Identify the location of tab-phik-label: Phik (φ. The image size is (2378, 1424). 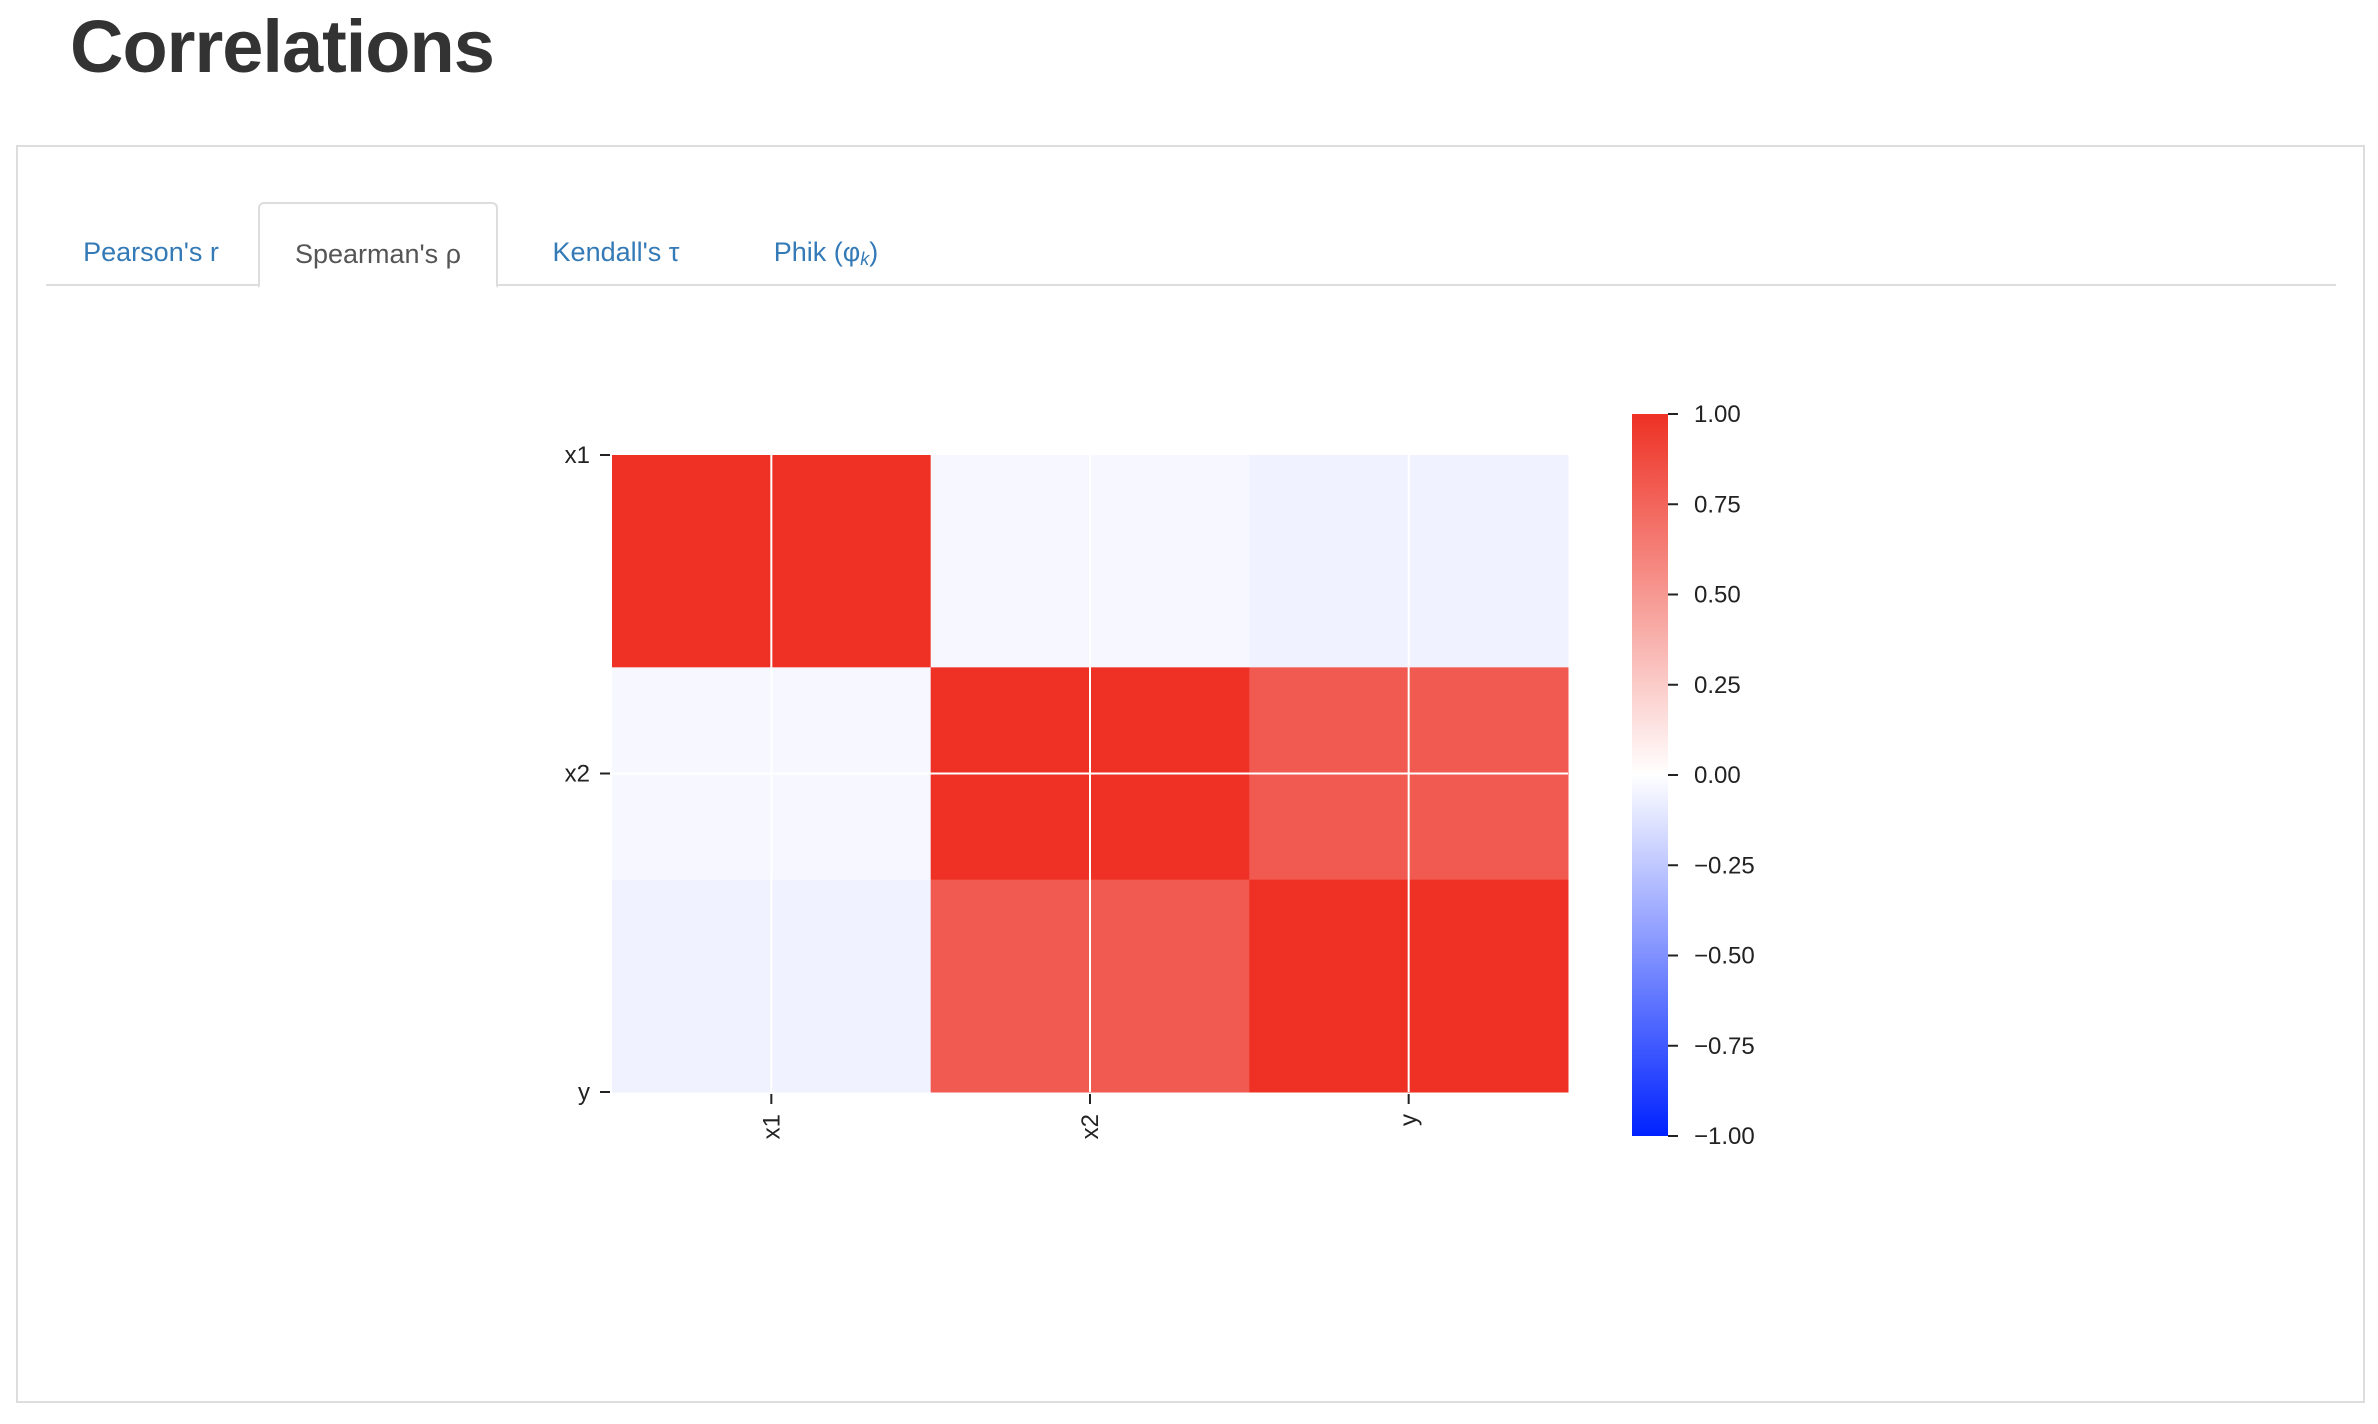
(817, 252).